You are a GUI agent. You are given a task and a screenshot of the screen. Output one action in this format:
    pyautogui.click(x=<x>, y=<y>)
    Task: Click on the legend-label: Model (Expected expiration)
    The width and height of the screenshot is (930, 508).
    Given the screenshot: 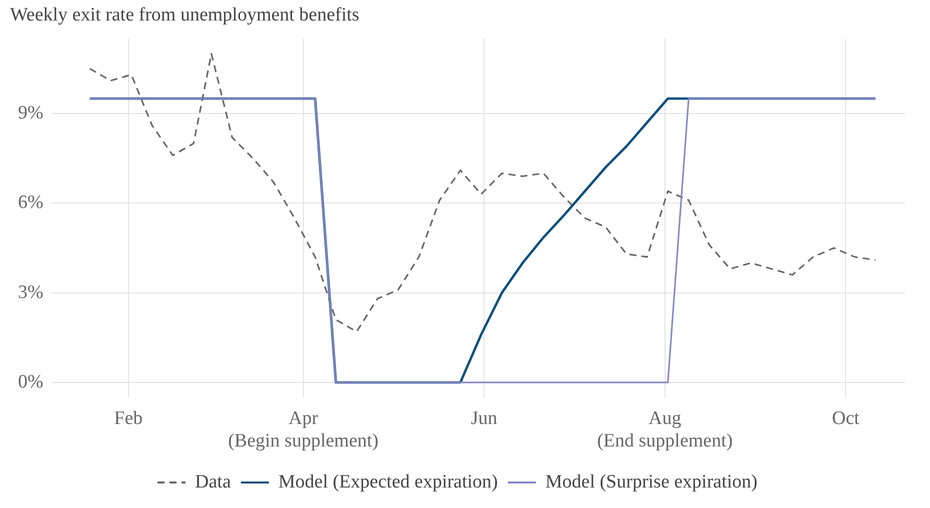 What is the action you would take?
    pyautogui.click(x=388, y=481)
    